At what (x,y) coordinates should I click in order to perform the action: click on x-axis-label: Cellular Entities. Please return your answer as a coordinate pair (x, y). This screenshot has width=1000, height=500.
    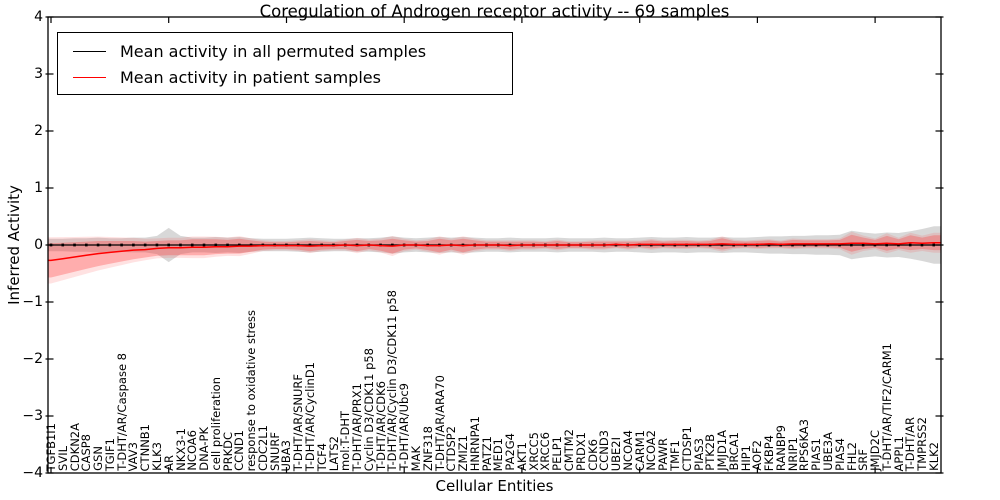
    Looking at the image, I should click on (494, 486).